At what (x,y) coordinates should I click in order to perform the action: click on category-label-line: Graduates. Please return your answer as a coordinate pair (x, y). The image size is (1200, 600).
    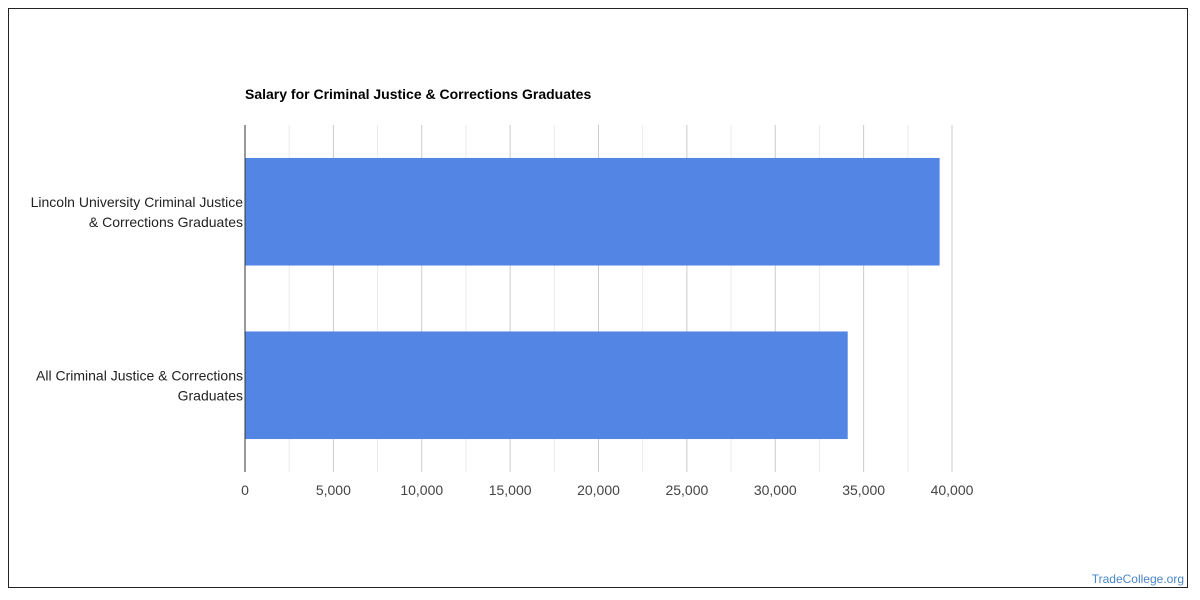
    Looking at the image, I should click on (210, 395).